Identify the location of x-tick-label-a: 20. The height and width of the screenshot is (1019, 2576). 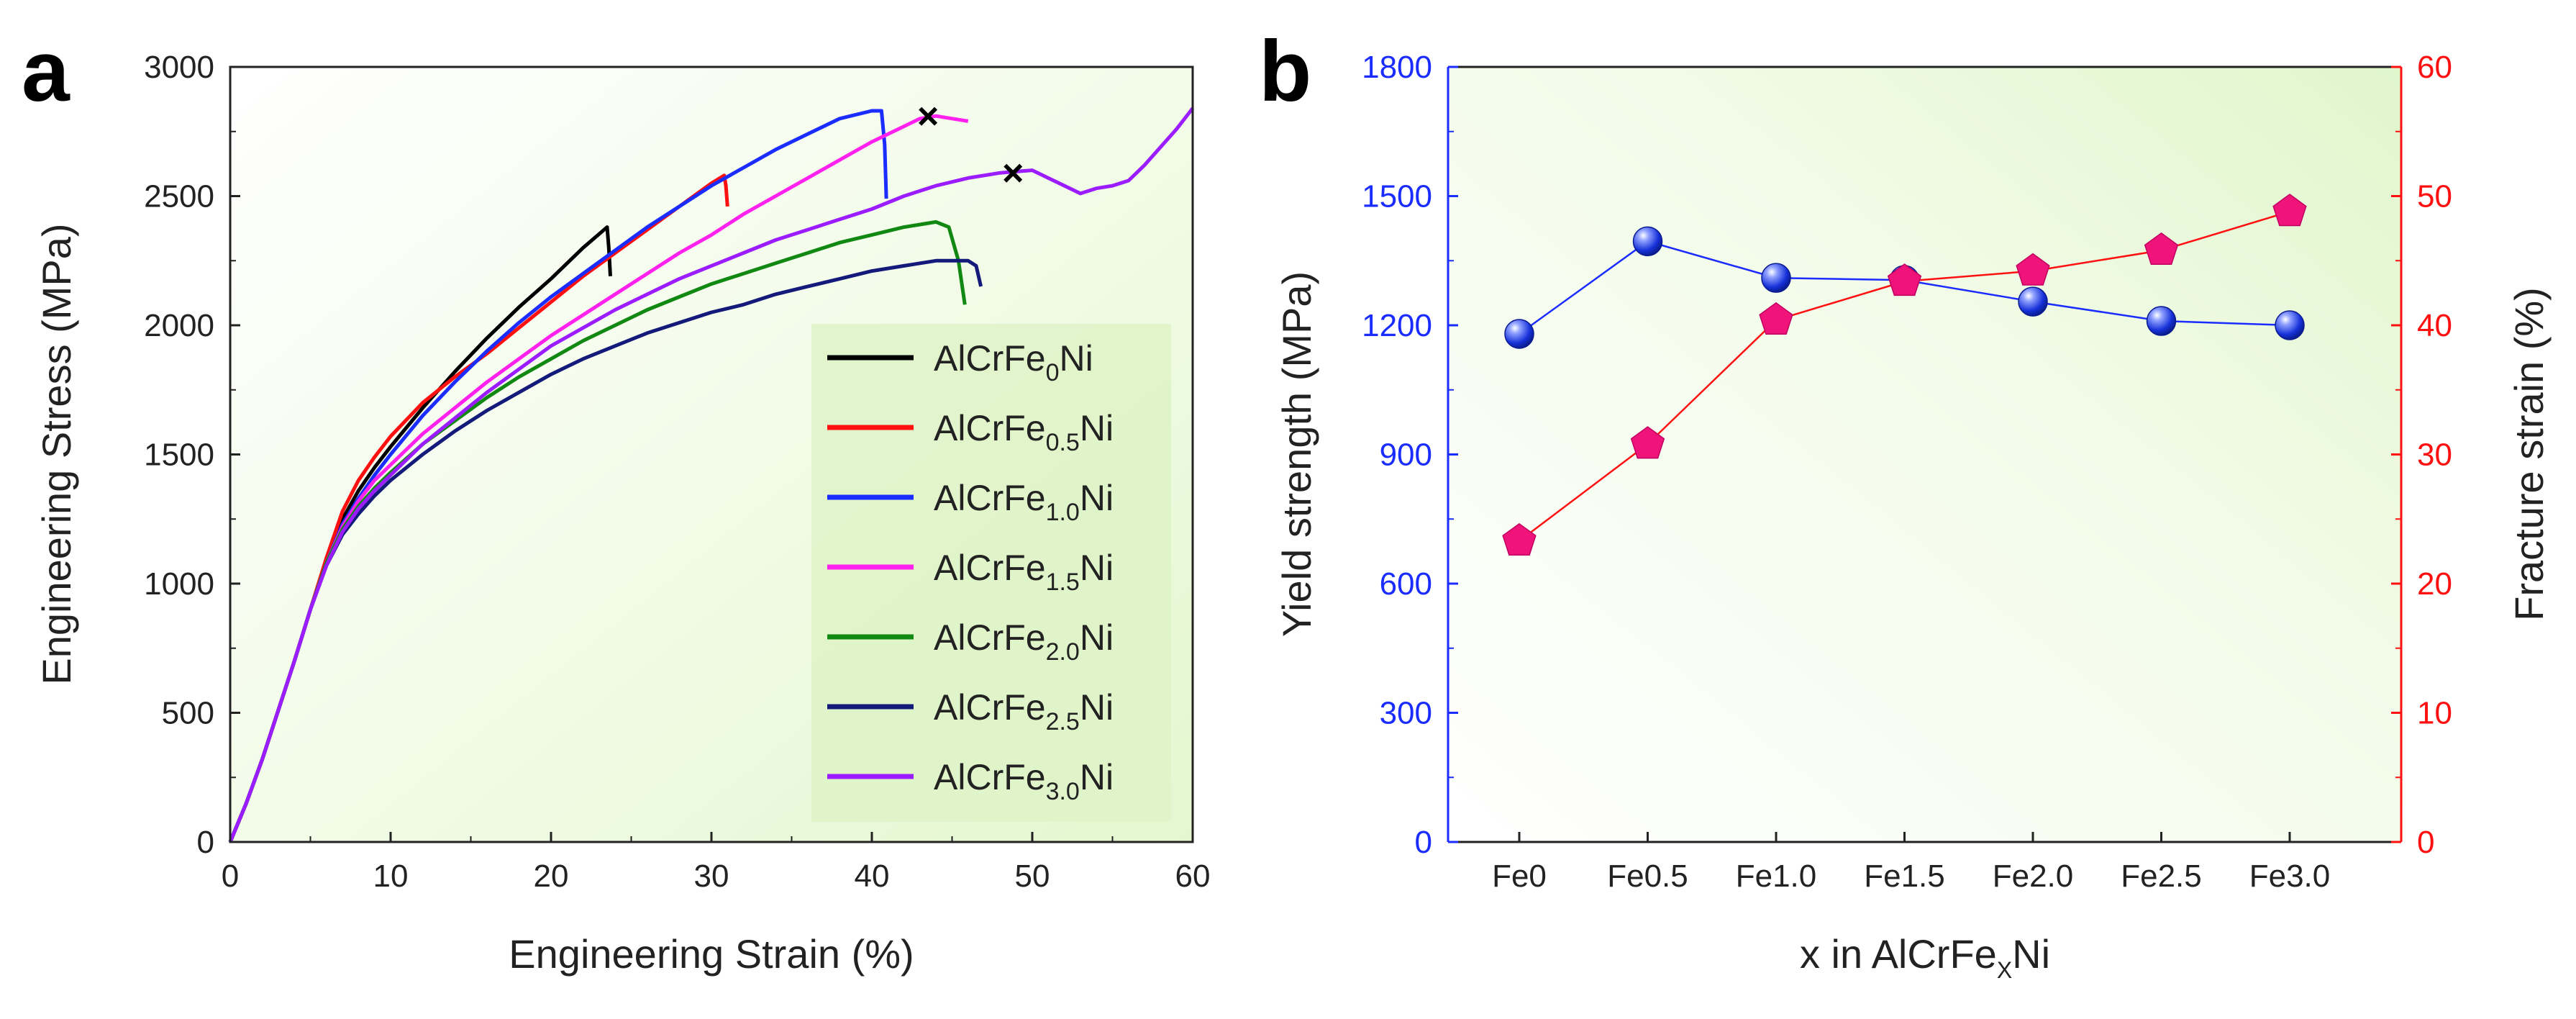
(551, 877).